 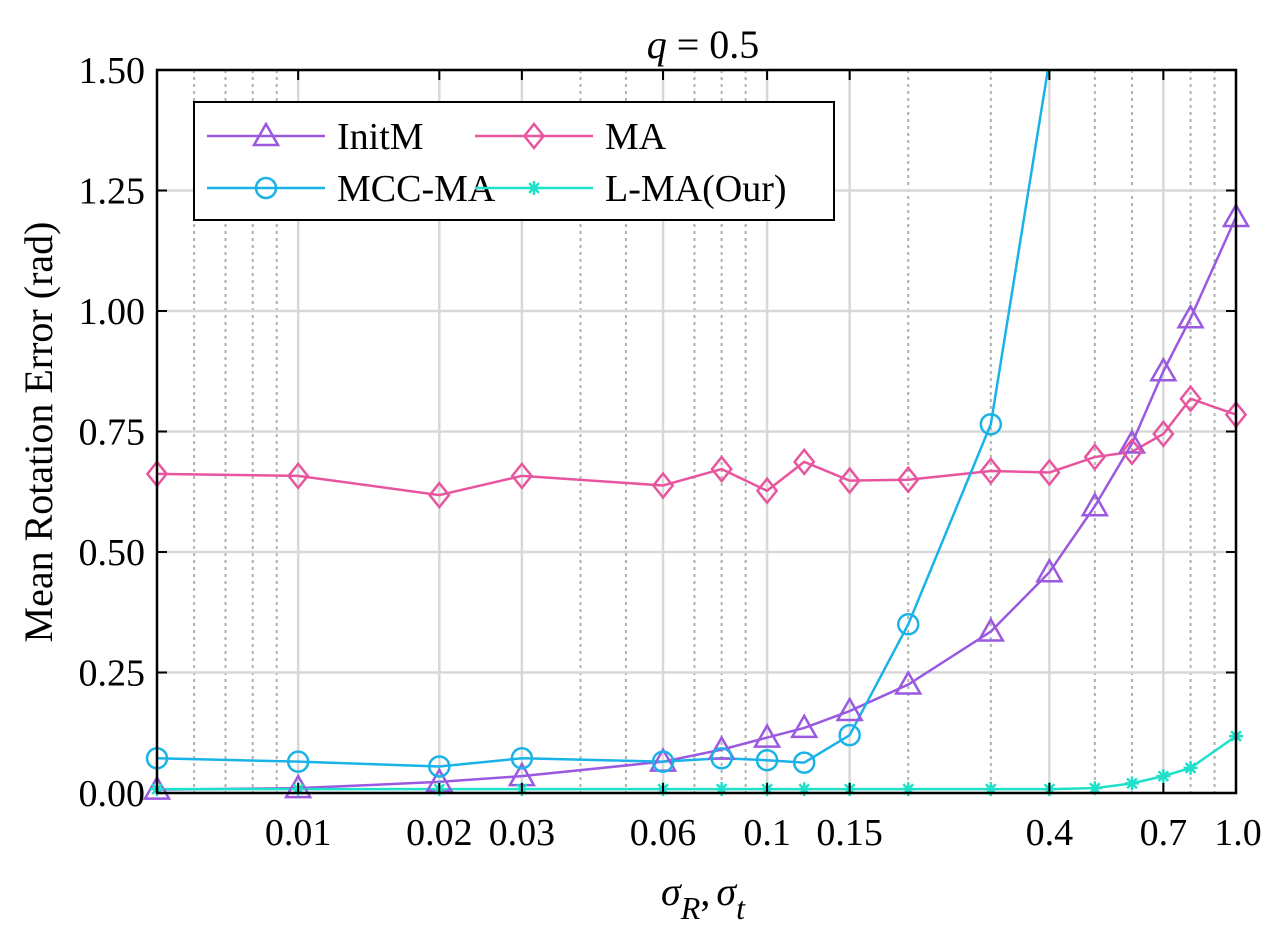 What do you see at coordinates (112, 192) in the screenshot?
I see `y-tick-label: 1.25` at bounding box center [112, 192].